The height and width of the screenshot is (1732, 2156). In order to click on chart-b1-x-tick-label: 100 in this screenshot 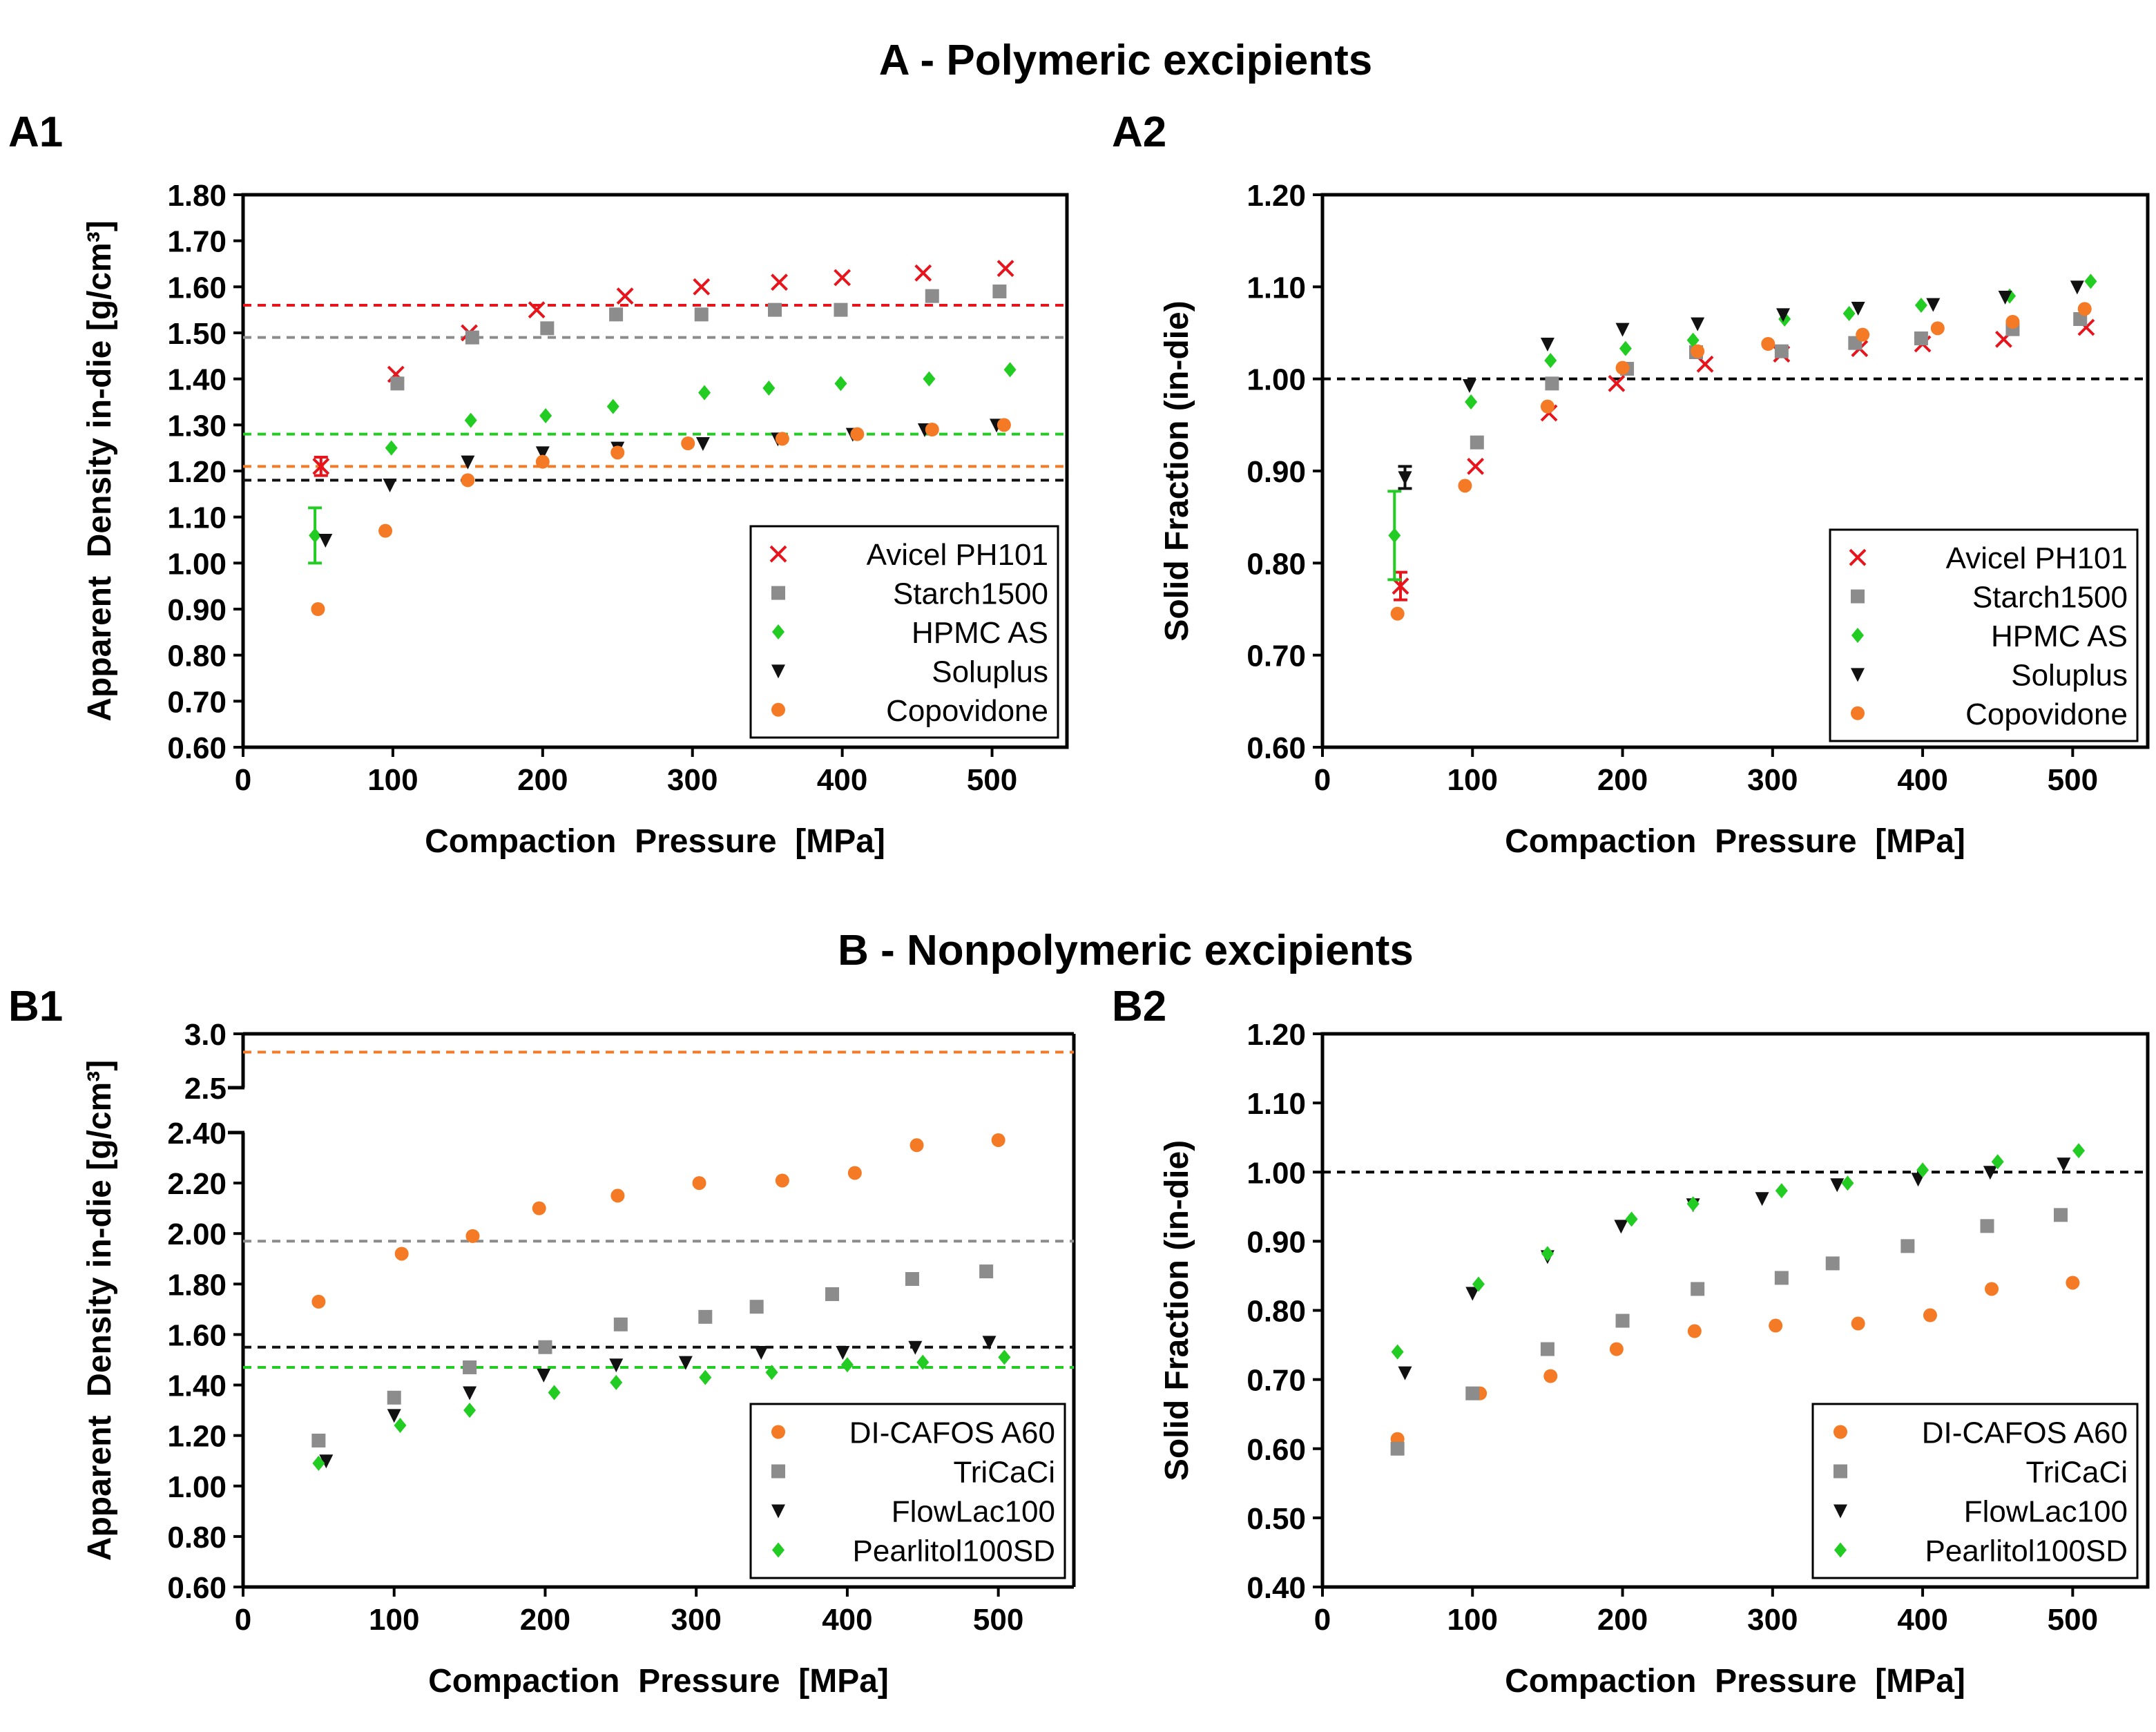, I will do `click(394, 1620)`.